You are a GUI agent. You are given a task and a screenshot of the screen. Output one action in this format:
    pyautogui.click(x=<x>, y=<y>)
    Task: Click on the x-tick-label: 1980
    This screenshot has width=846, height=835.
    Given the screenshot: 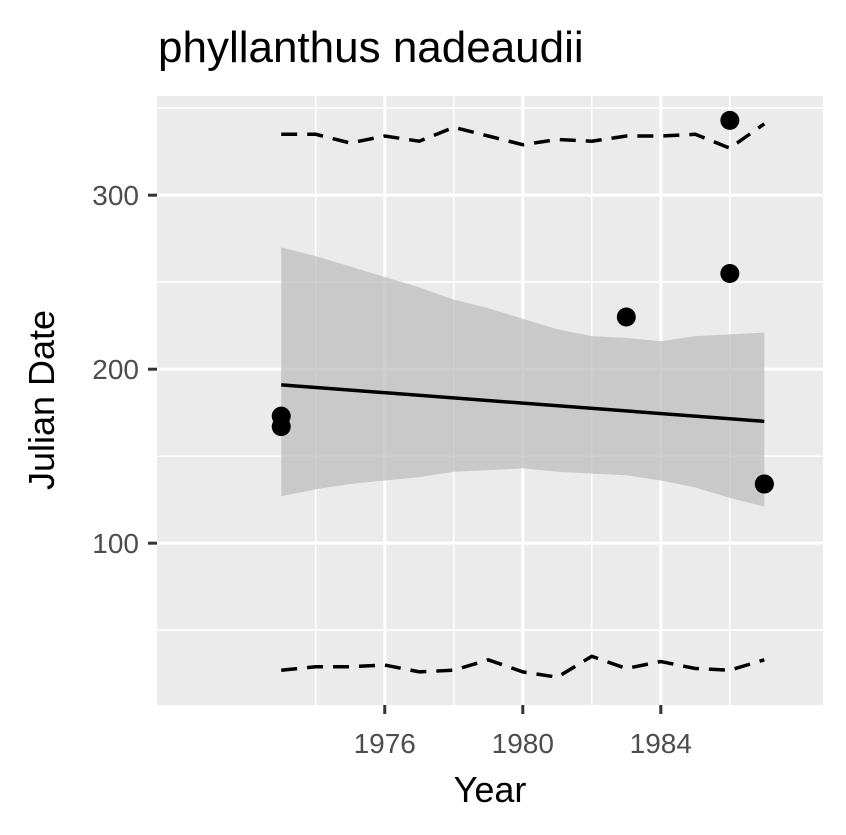 What is the action you would take?
    pyautogui.click(x=523, y=743)
    